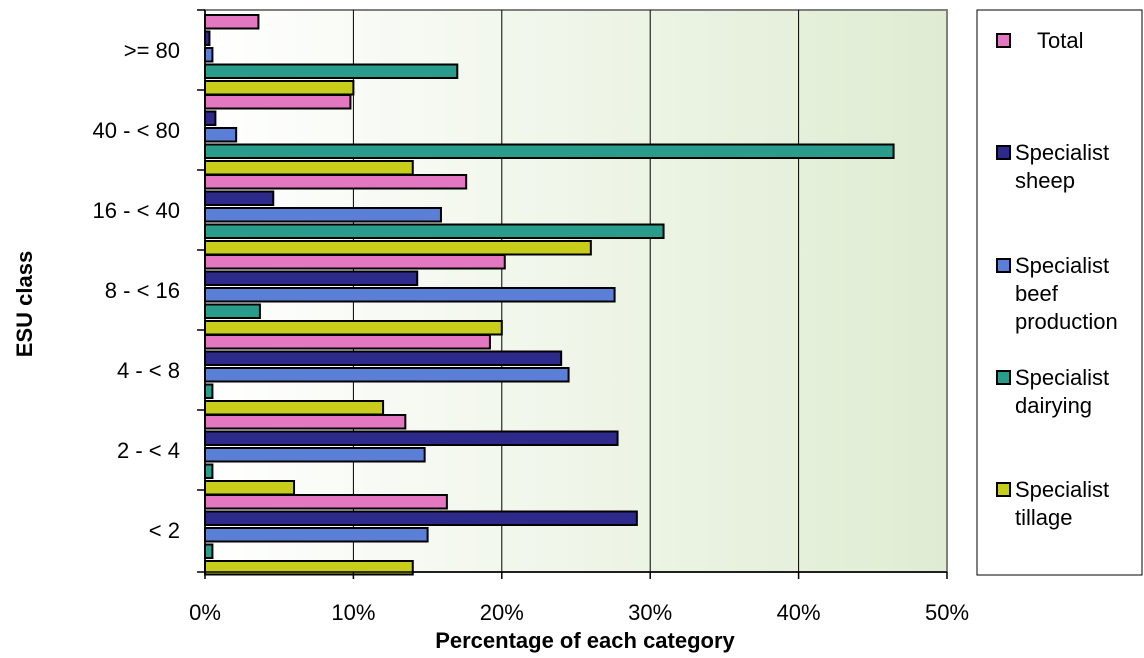 This screenshot has height=658, width=1144. I want to click on category-label: 4 - < 8, so click(148, 370).